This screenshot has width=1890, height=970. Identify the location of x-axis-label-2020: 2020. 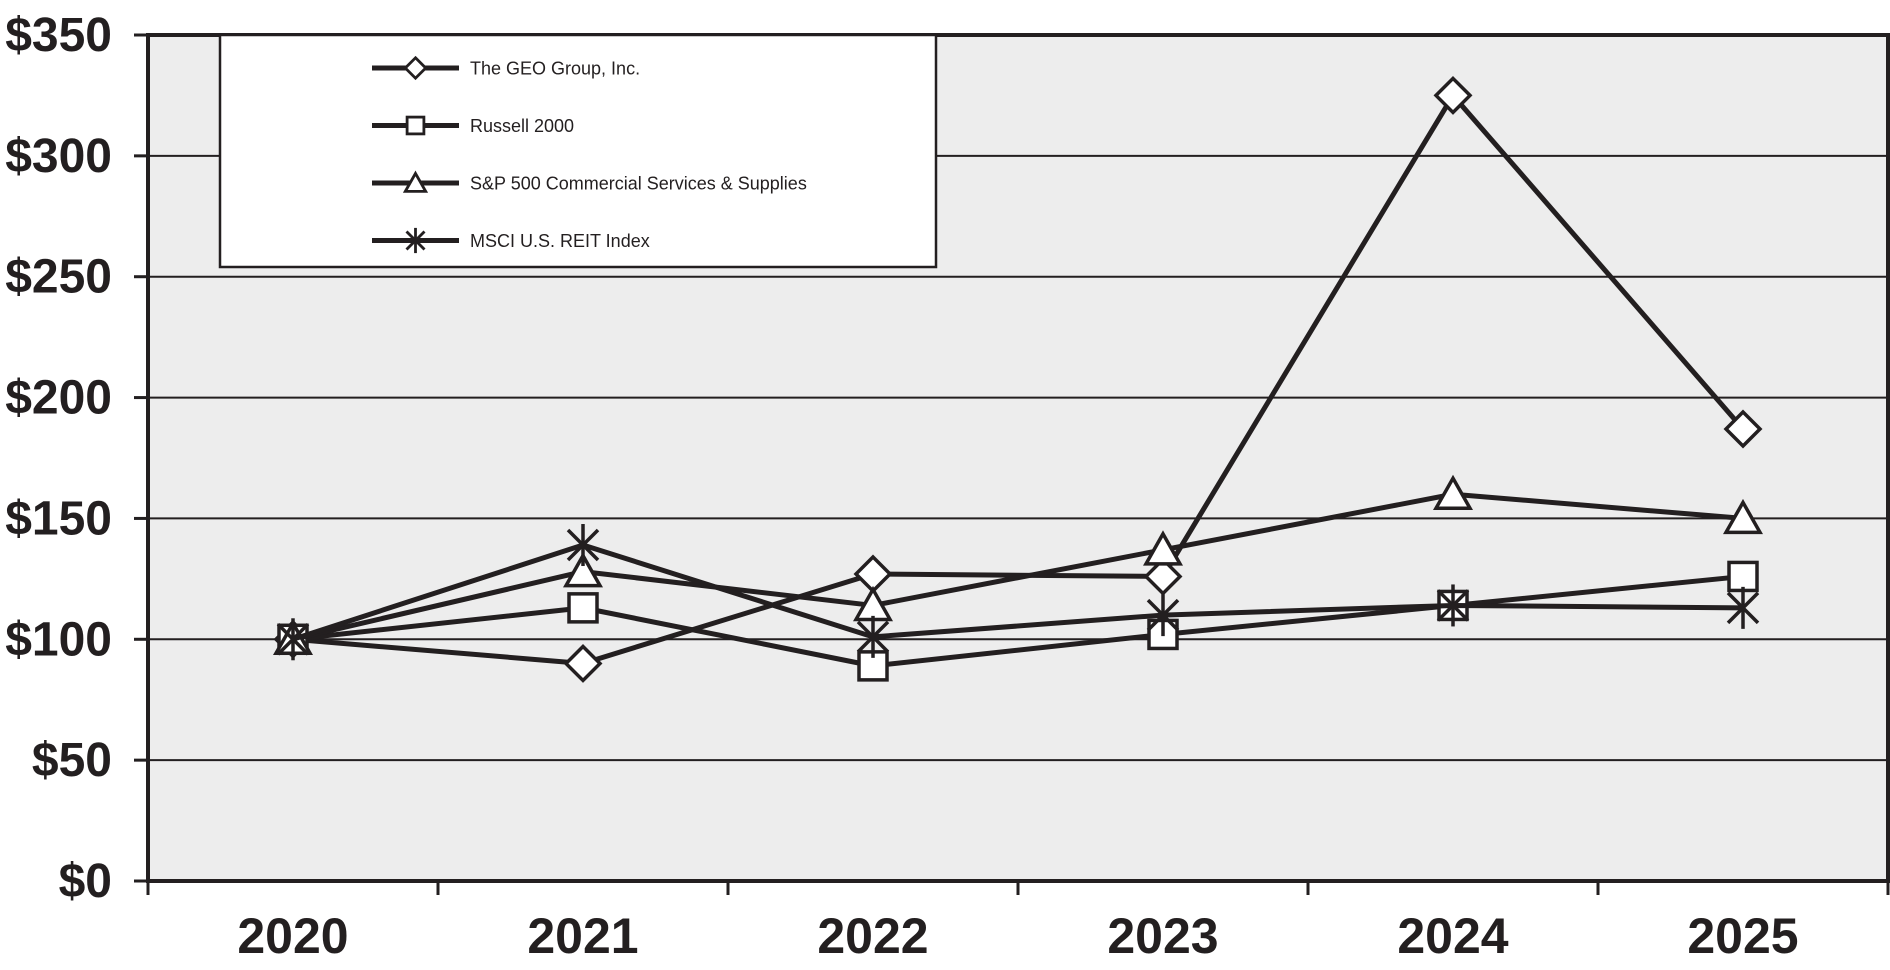
(292, 936).